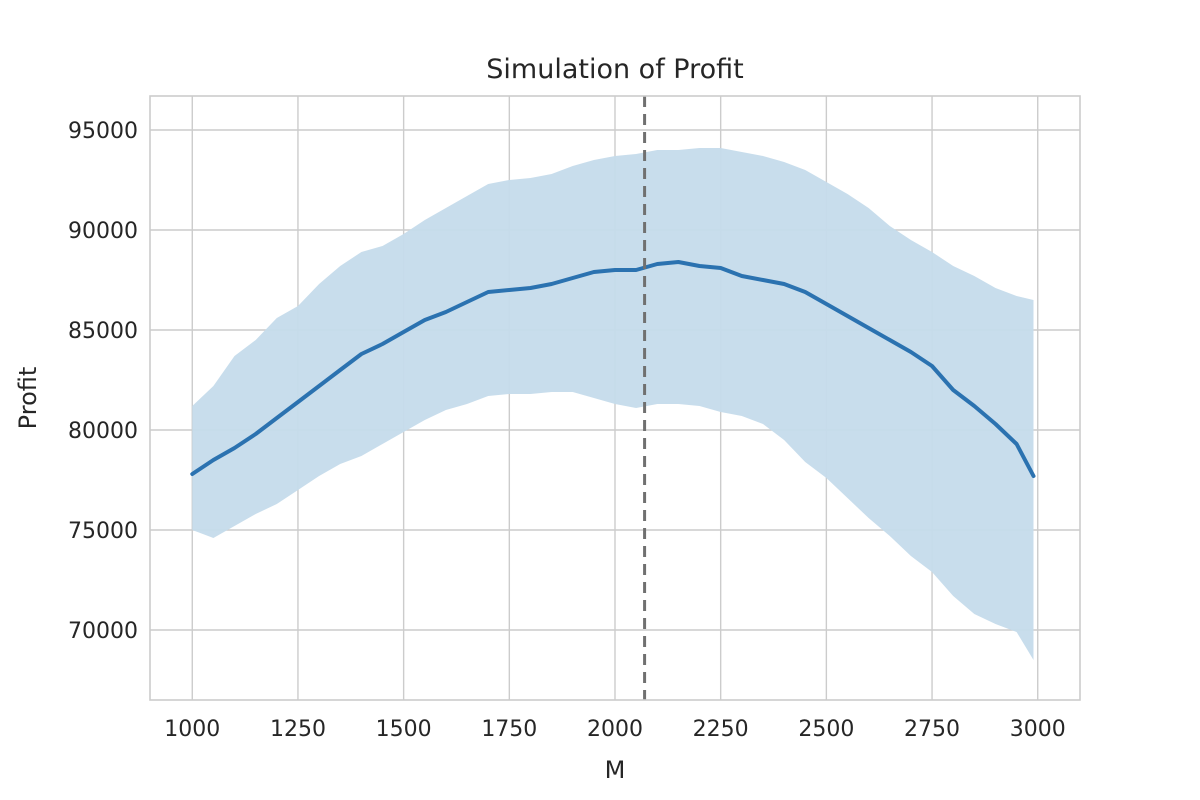  What do you see at coordinates (103, 631) in the screenshot?
I see `y-tick-label: 70000` at bounding box center [103, 631].